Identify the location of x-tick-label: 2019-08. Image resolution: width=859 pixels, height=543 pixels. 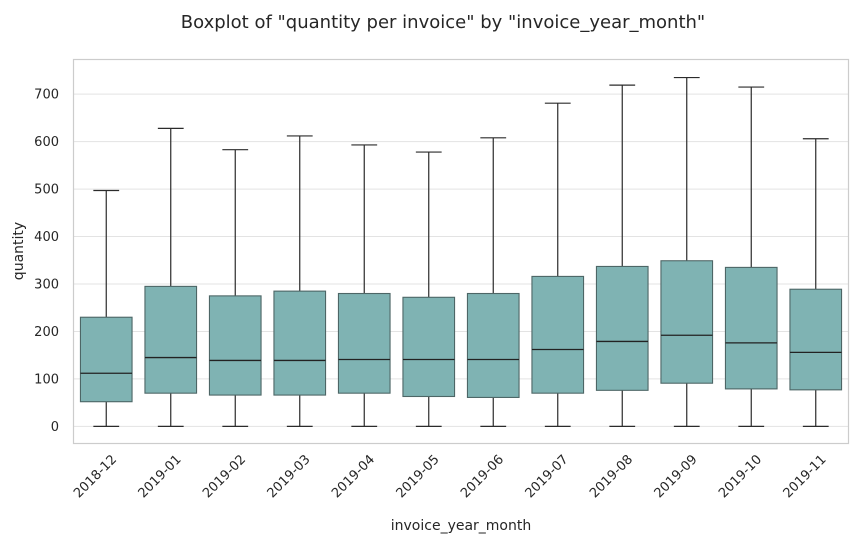
(611, 476).